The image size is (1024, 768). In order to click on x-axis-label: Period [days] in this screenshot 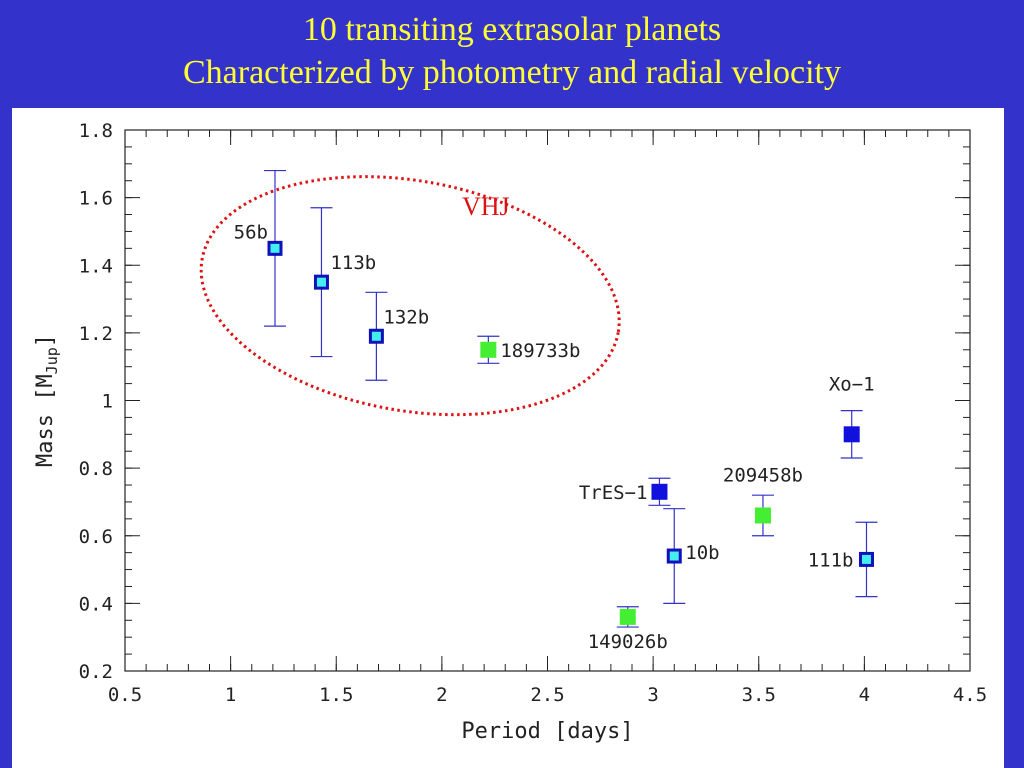, I will do `click(547, 731)`.